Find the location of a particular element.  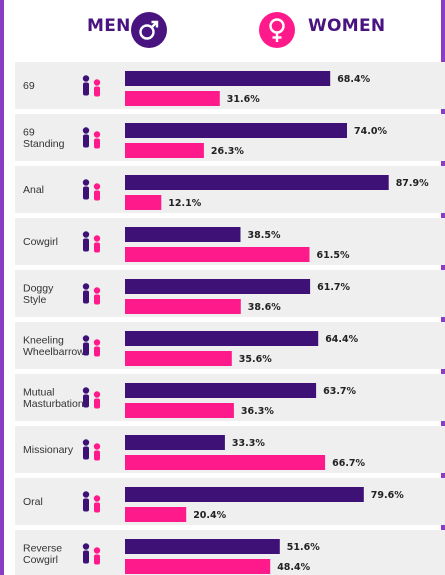

male-symbol-icon is located at coordinates (149, 30).